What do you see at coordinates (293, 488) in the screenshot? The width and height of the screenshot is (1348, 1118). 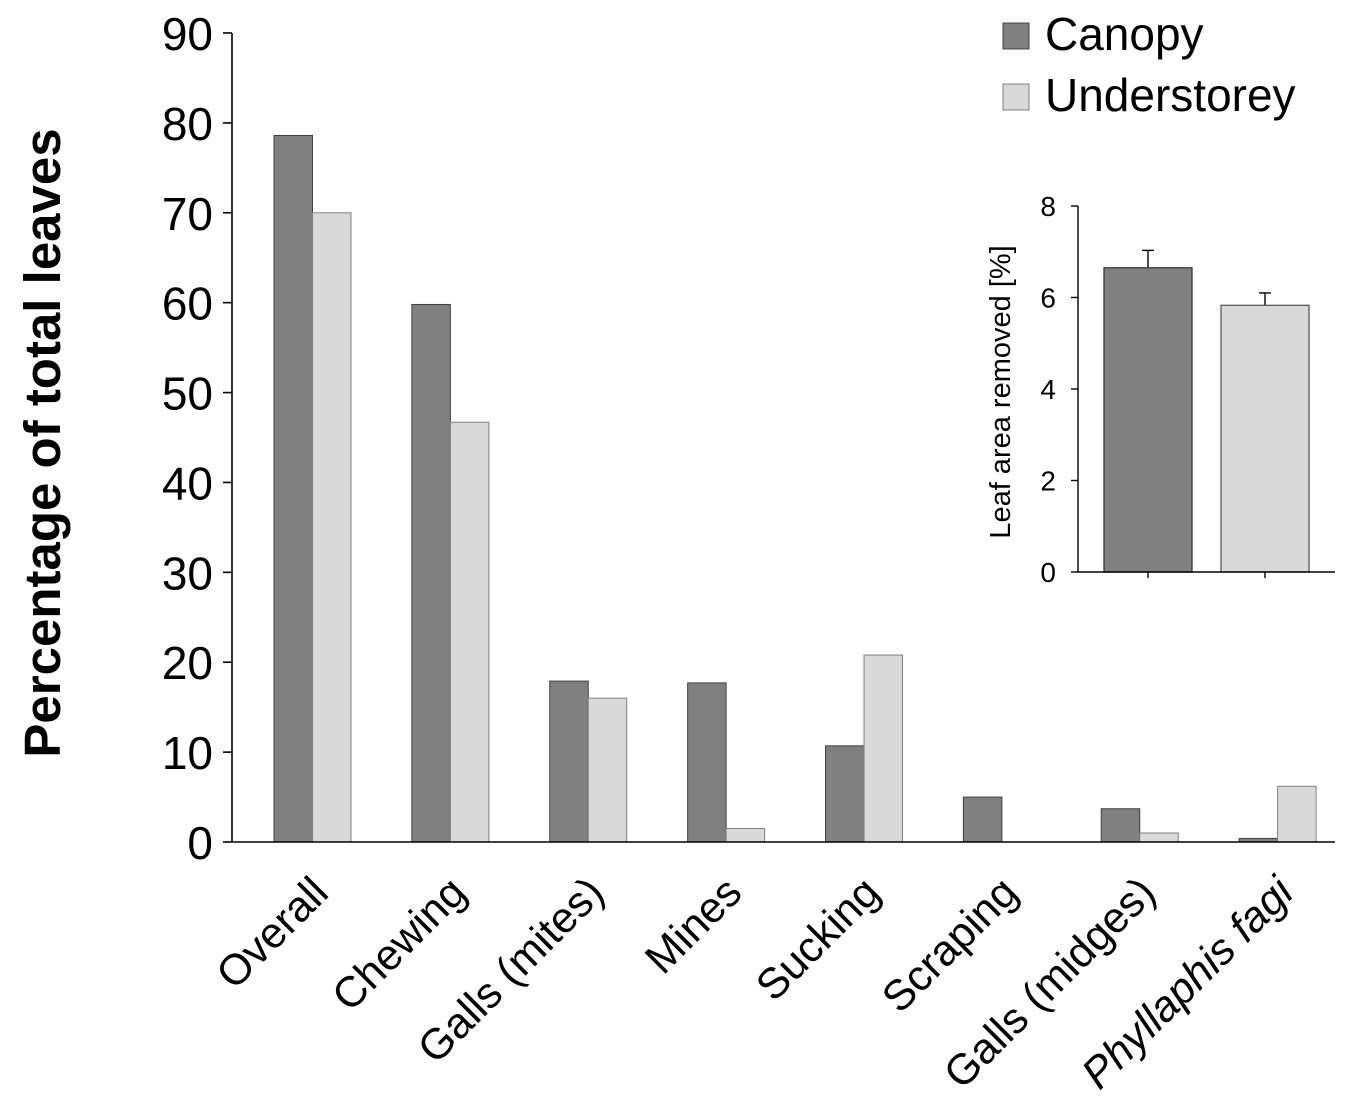 I see `bar-canopy-overall` at bounding box center [293, 488].